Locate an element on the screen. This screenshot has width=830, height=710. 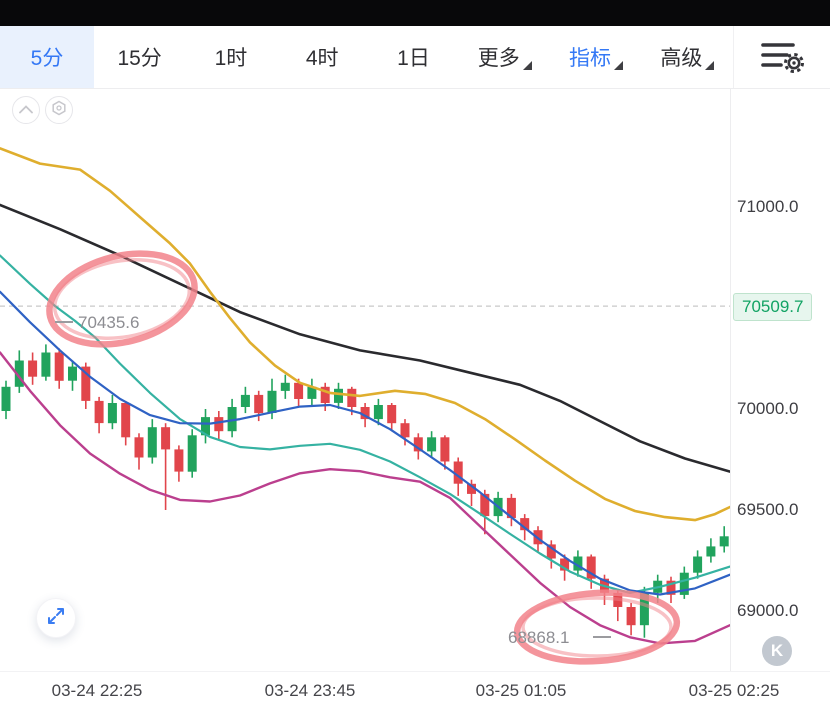
chart-settings-button is located at coordinates (781, 57).